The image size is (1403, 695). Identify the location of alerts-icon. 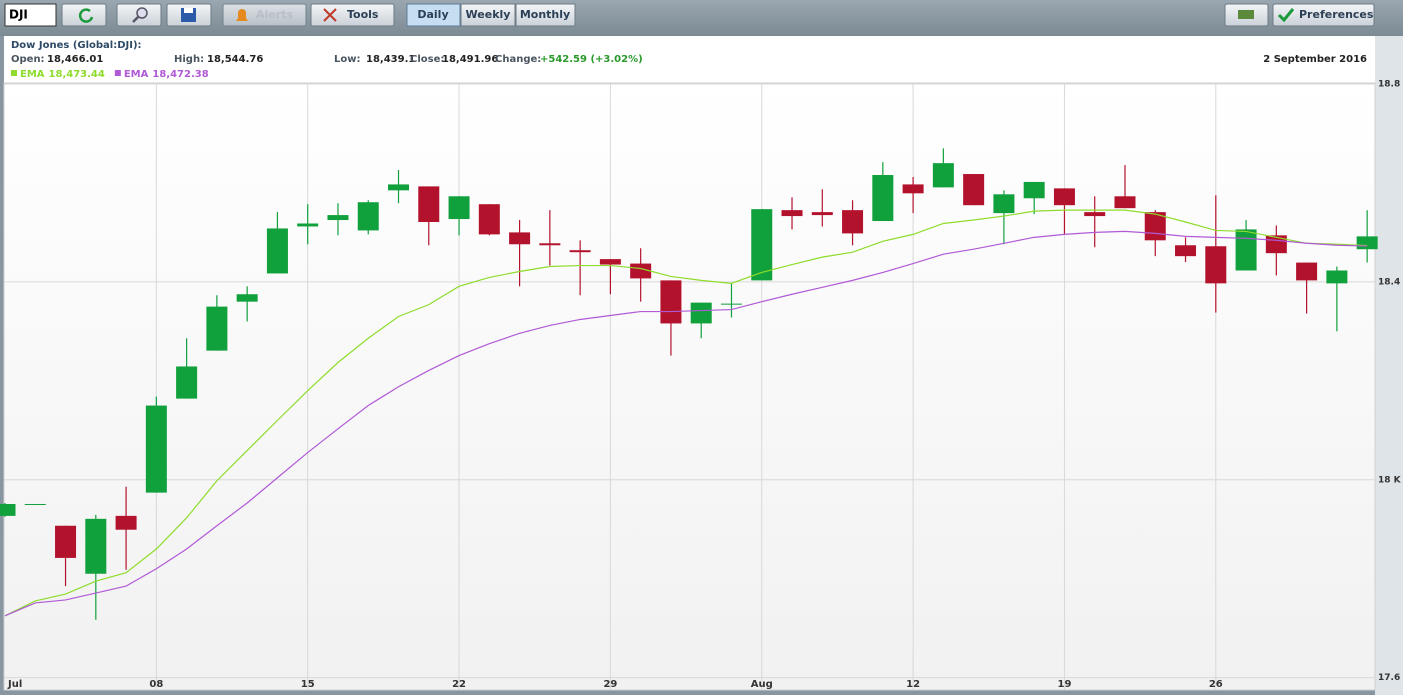
(242, 15).